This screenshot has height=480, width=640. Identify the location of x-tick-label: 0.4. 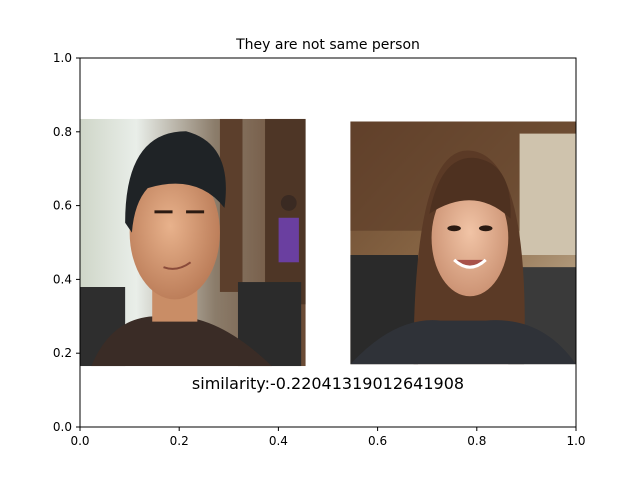
(278, 441).